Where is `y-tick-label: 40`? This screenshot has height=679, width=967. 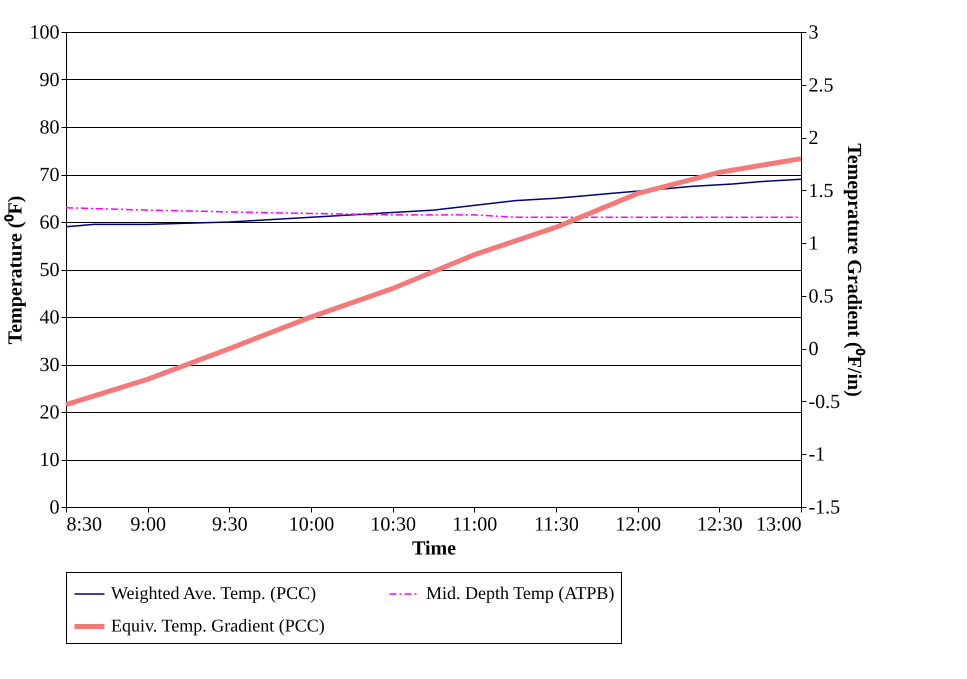
y-tick-label: 40 is located at coordinates (50, 317).